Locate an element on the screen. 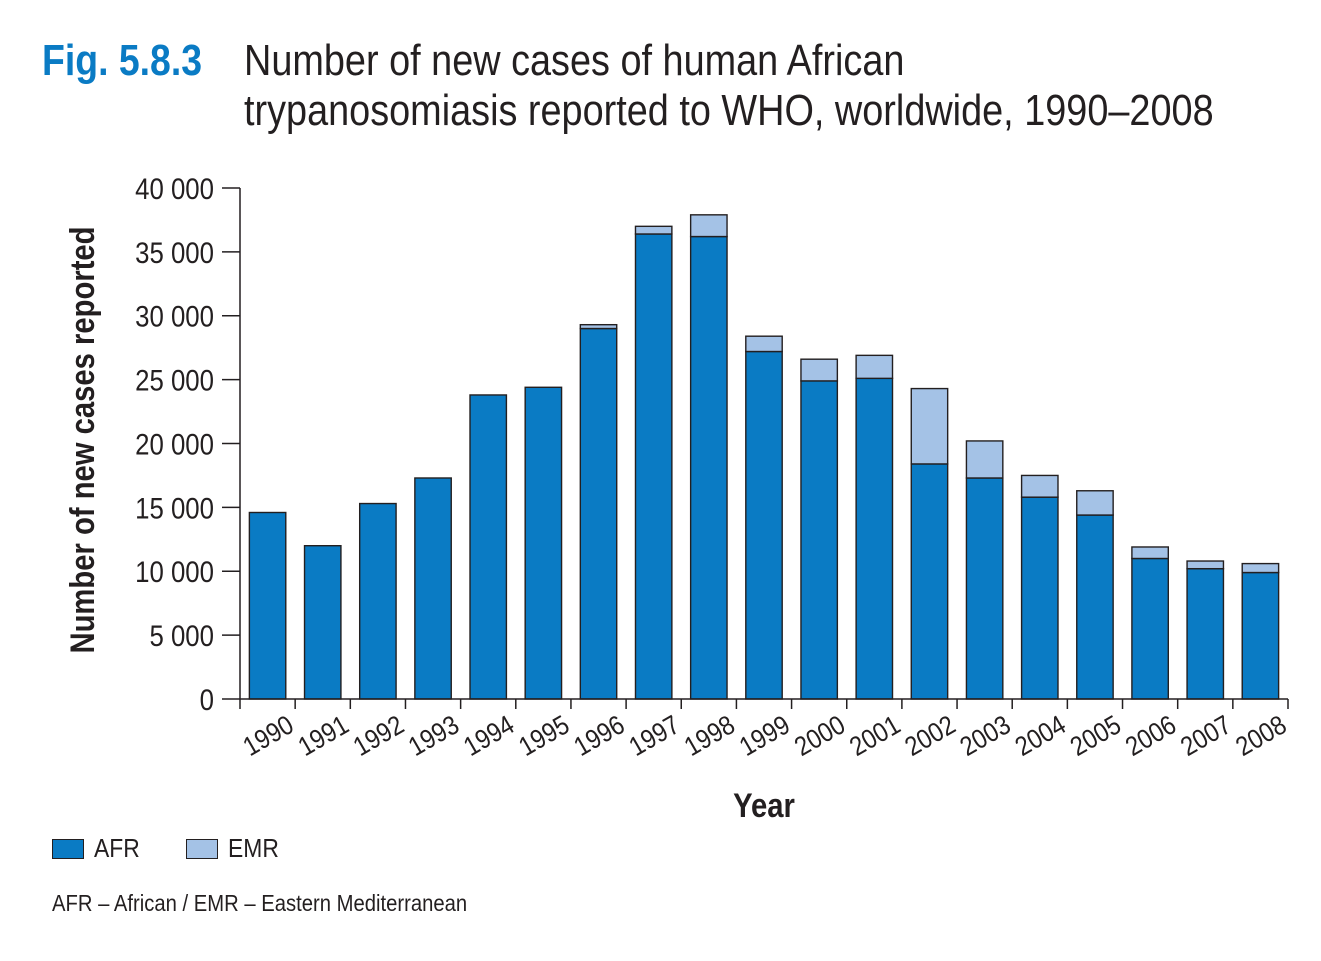  x-tick-label-1991: 1991 is located at coordinates (323, 736).